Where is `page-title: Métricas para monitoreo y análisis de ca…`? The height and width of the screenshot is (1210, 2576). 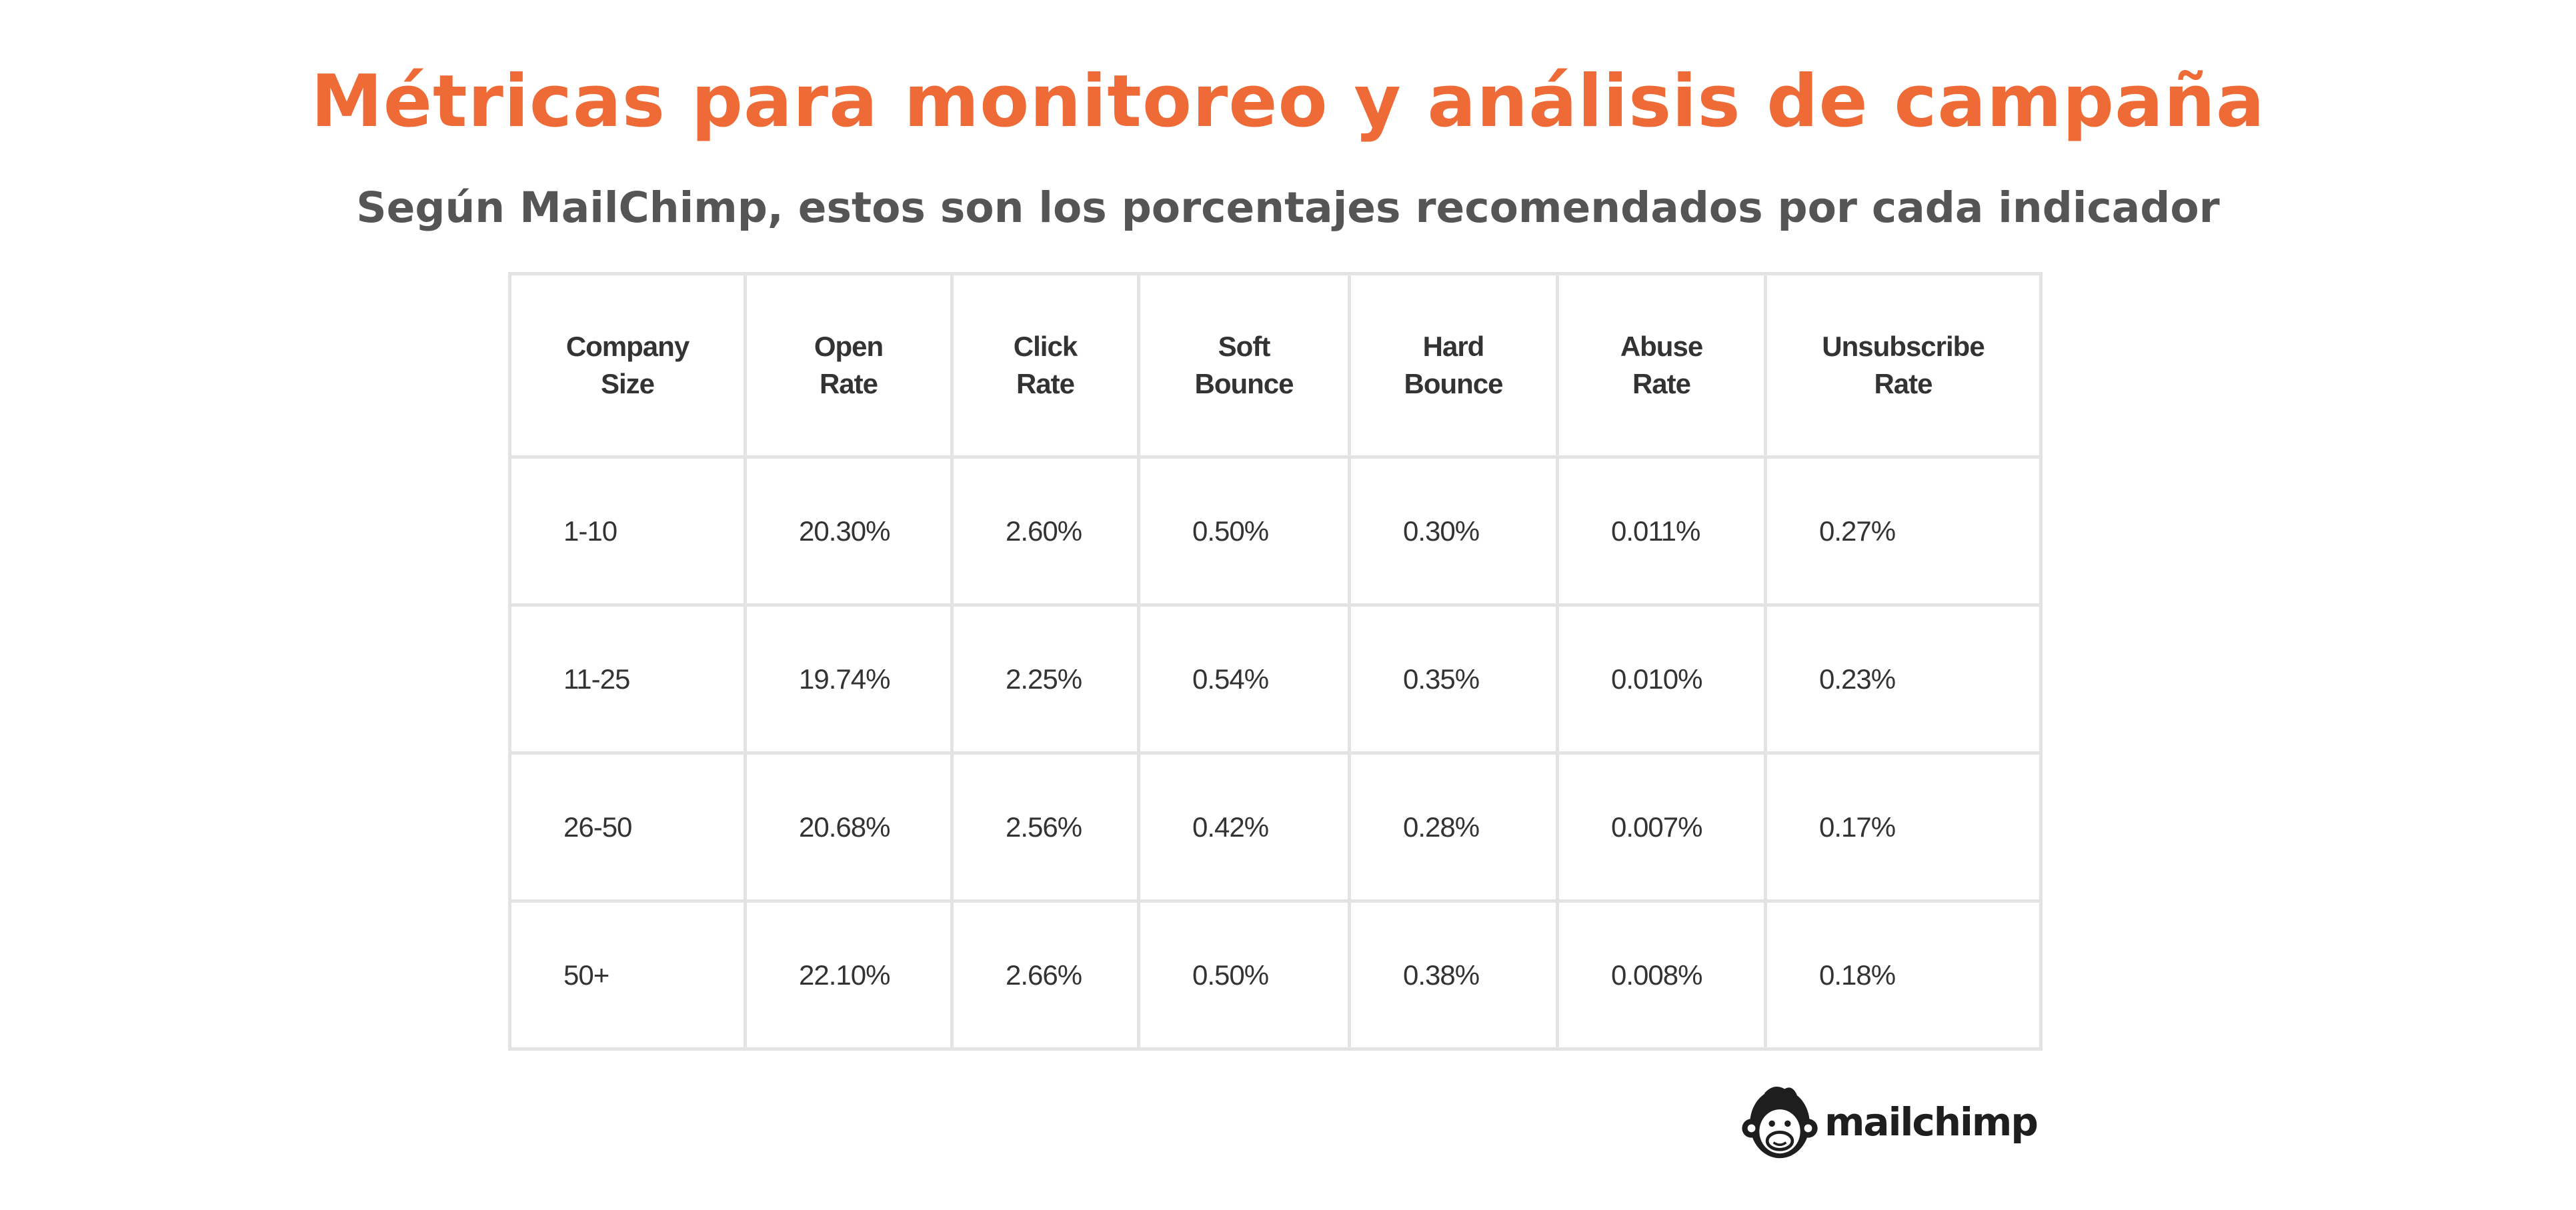
page-title: Métricas para monitoreo y análisis de ca… is located at coordinates (1288, 101).